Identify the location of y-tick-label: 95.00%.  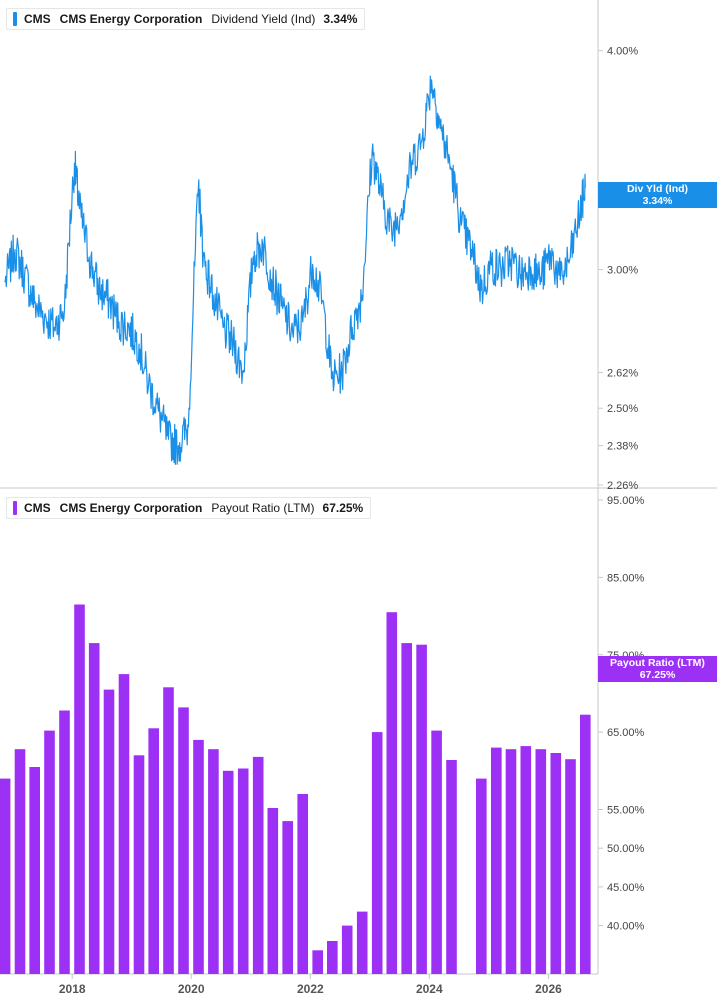
(626, 501).